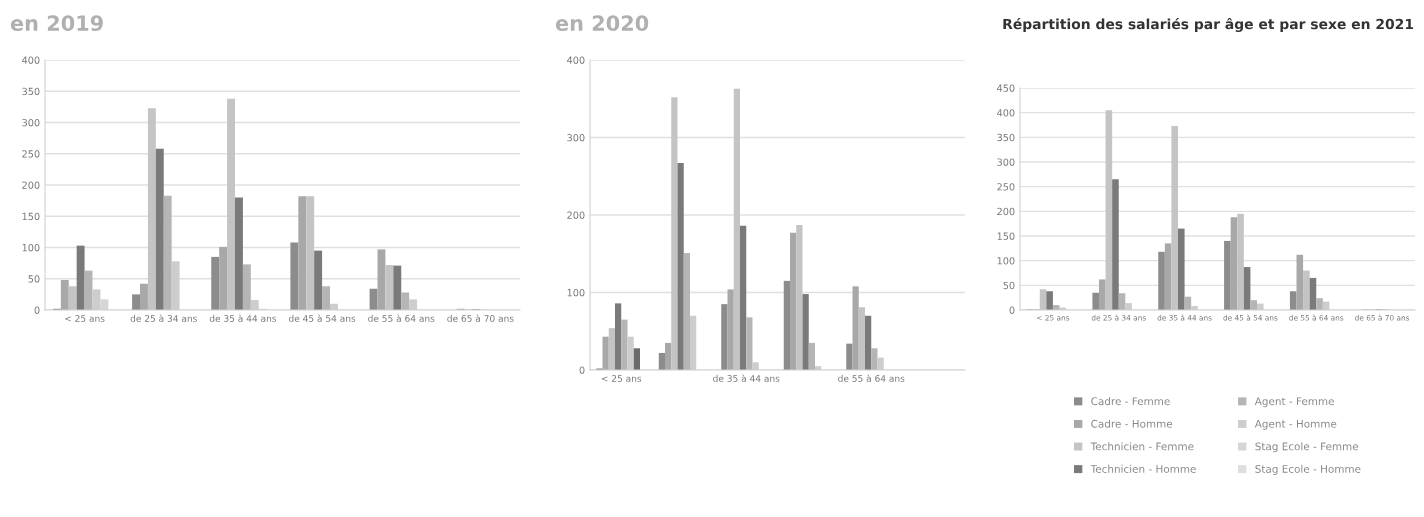 The width and height of the screenshot is (1424, 517). Describe the element at coordinates (1006, 88) in the screenshot. I see `y-tick-label: 450` at that location.